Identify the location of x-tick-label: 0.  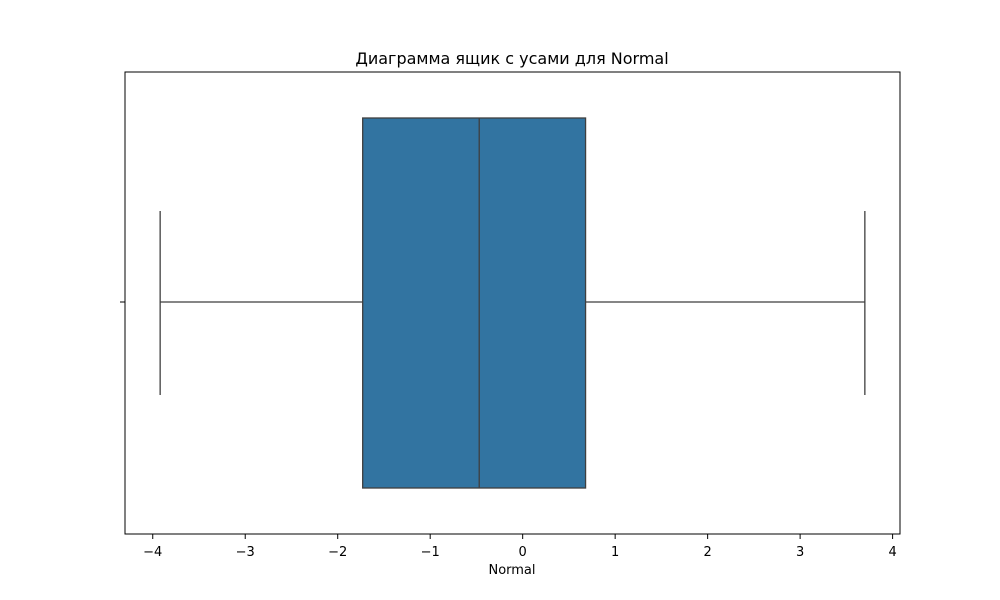
(523, 552).